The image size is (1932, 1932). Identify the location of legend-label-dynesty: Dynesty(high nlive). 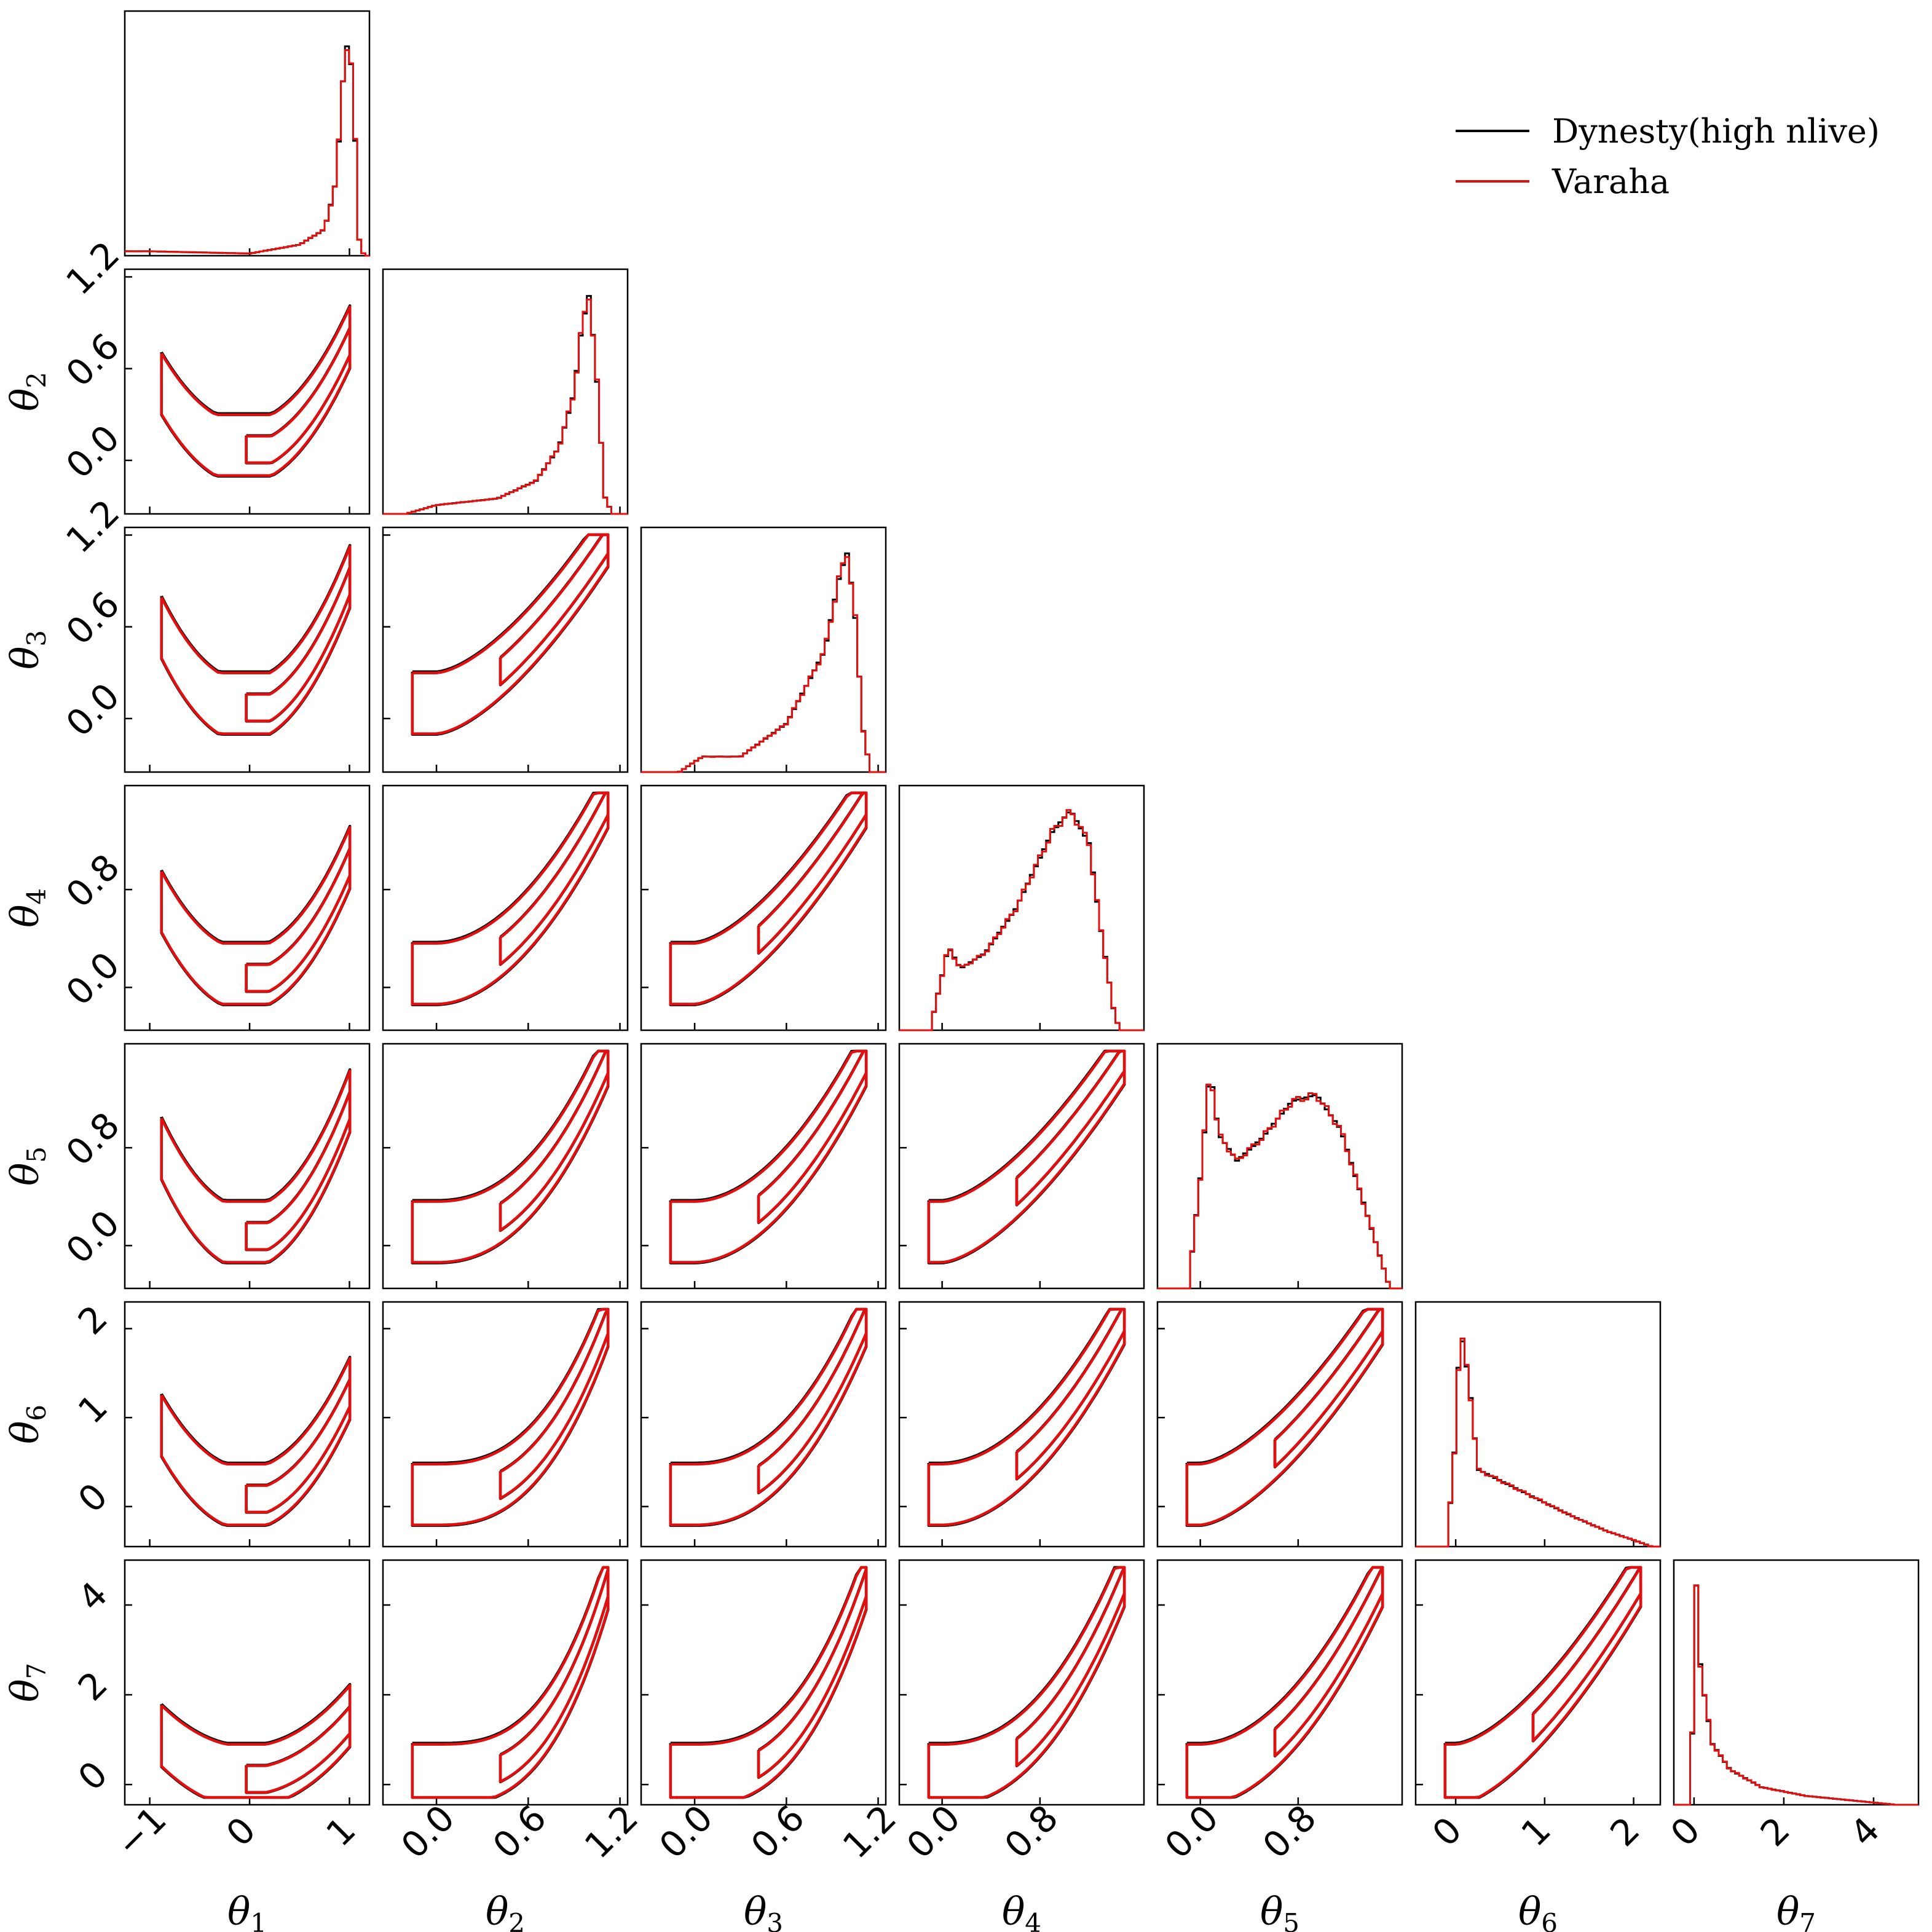
(1716, 131).